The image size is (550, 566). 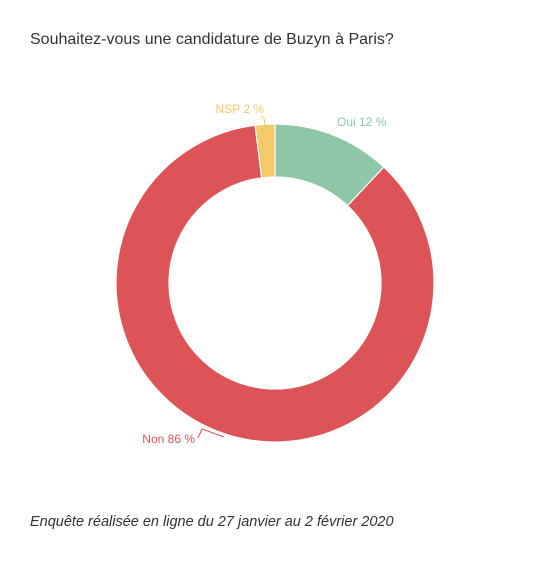 What do you see at coordinates (240, 109) in the screenshot?
I see `data-label-nsp: NSP 2 %` at bounding box center [240, 109].